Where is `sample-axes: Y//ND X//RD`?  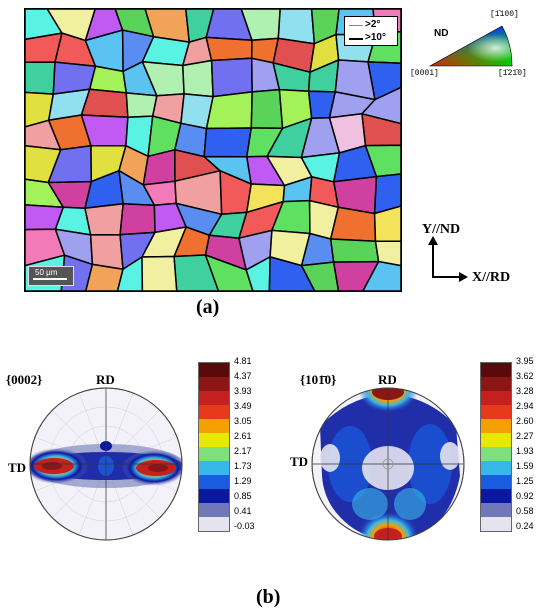 sample-axes: Y//ND X//RD is located at coordinates (480, 257).